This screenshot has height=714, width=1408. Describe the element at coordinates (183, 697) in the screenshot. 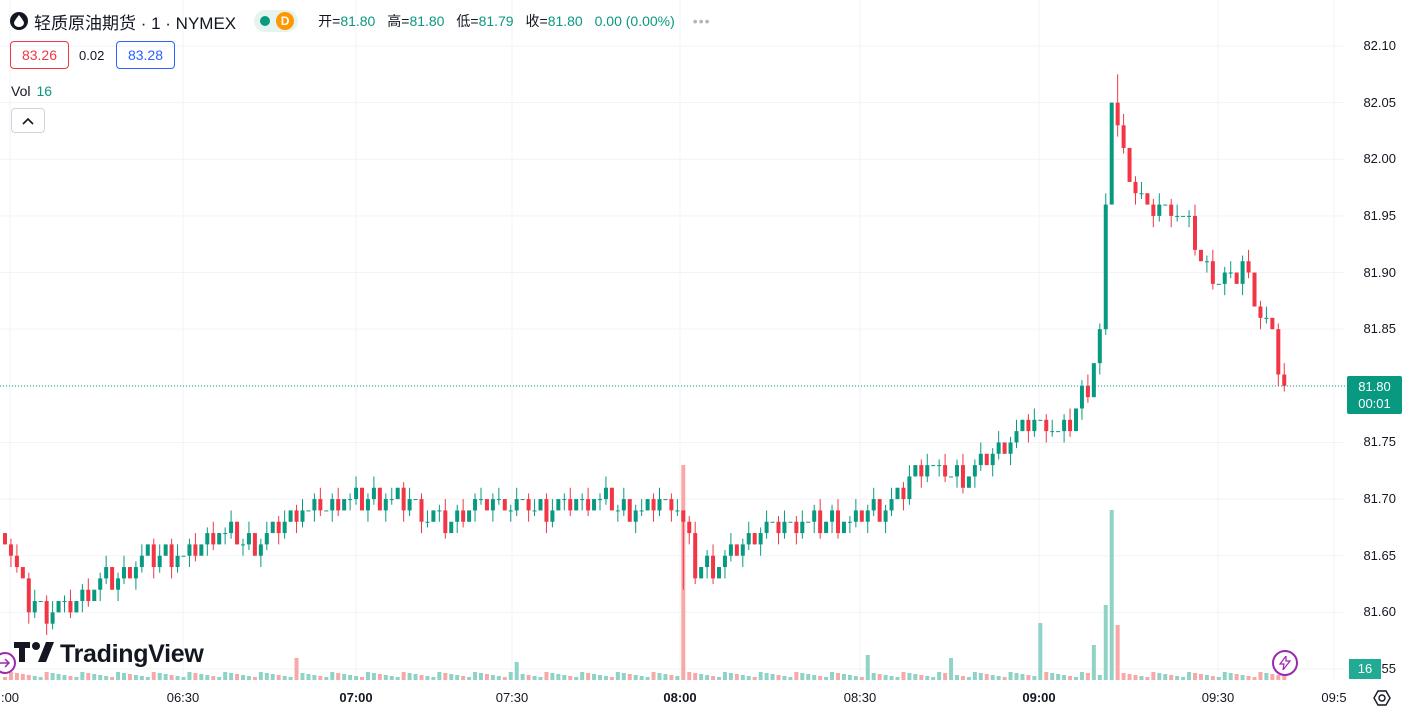

I see `time-tick-label: 06:30` at that location.